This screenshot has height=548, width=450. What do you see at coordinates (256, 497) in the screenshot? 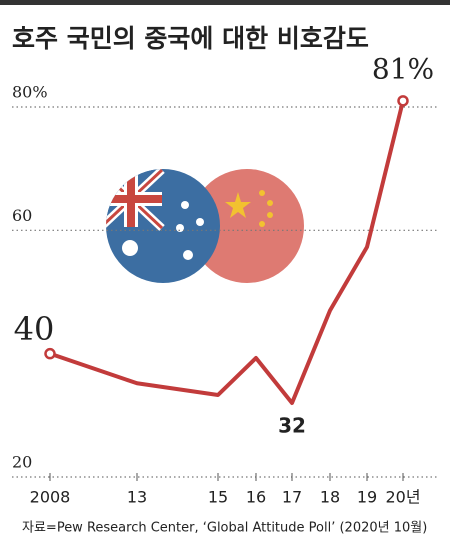
I see `x-tick-label: 16` at bounding box center [256, 497].